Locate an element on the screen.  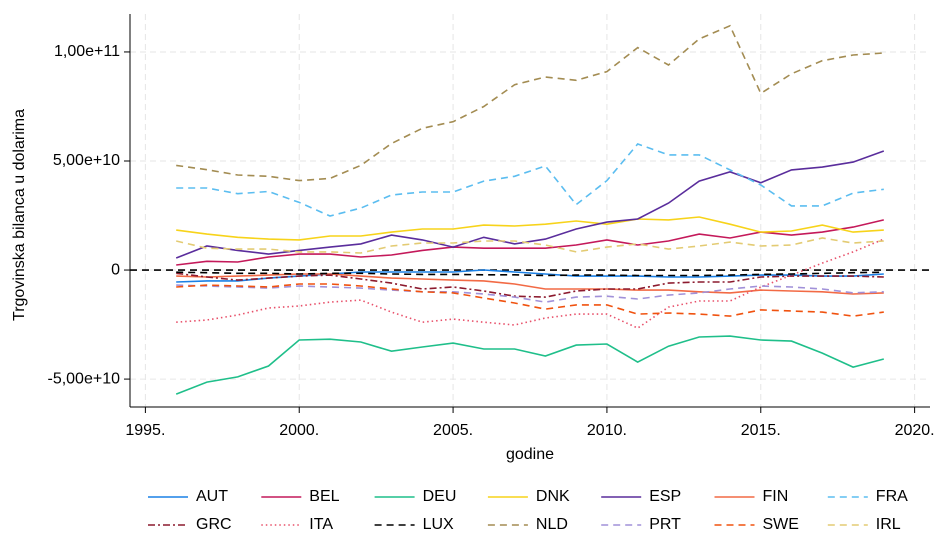
x-tick-label: 2005. is located at coordinates (453, 430).